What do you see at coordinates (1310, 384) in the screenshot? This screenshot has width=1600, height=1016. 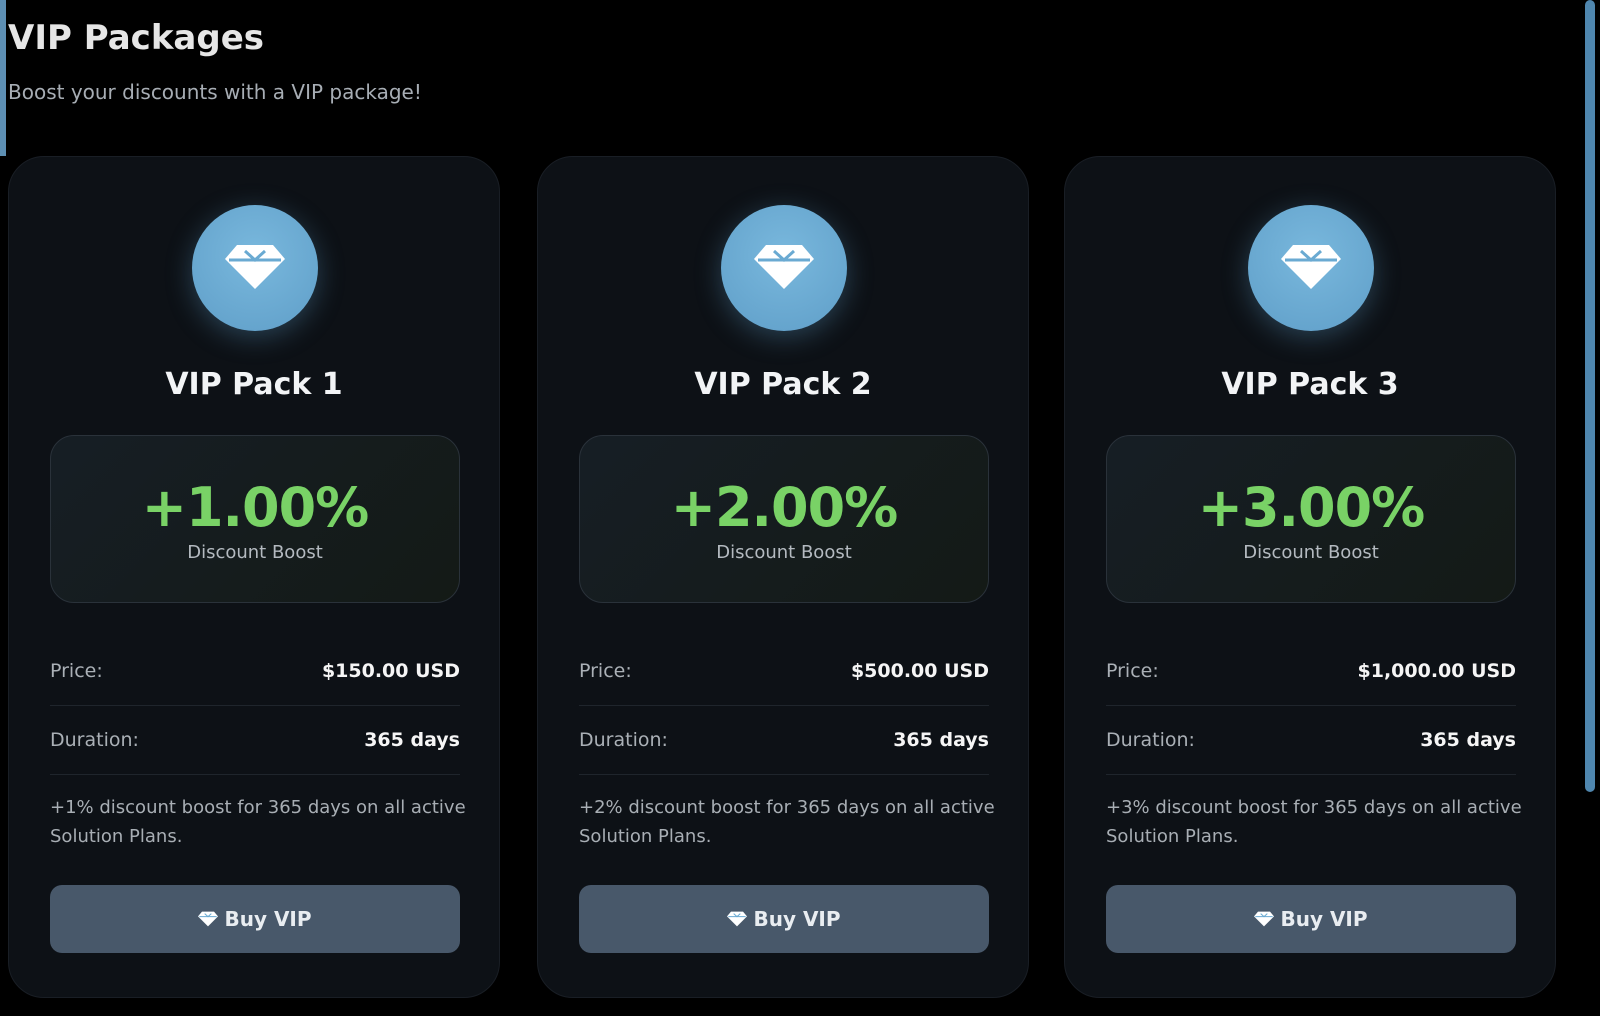 I see `package-name: VIP Pack 3` at bounding box center [1310, 384].